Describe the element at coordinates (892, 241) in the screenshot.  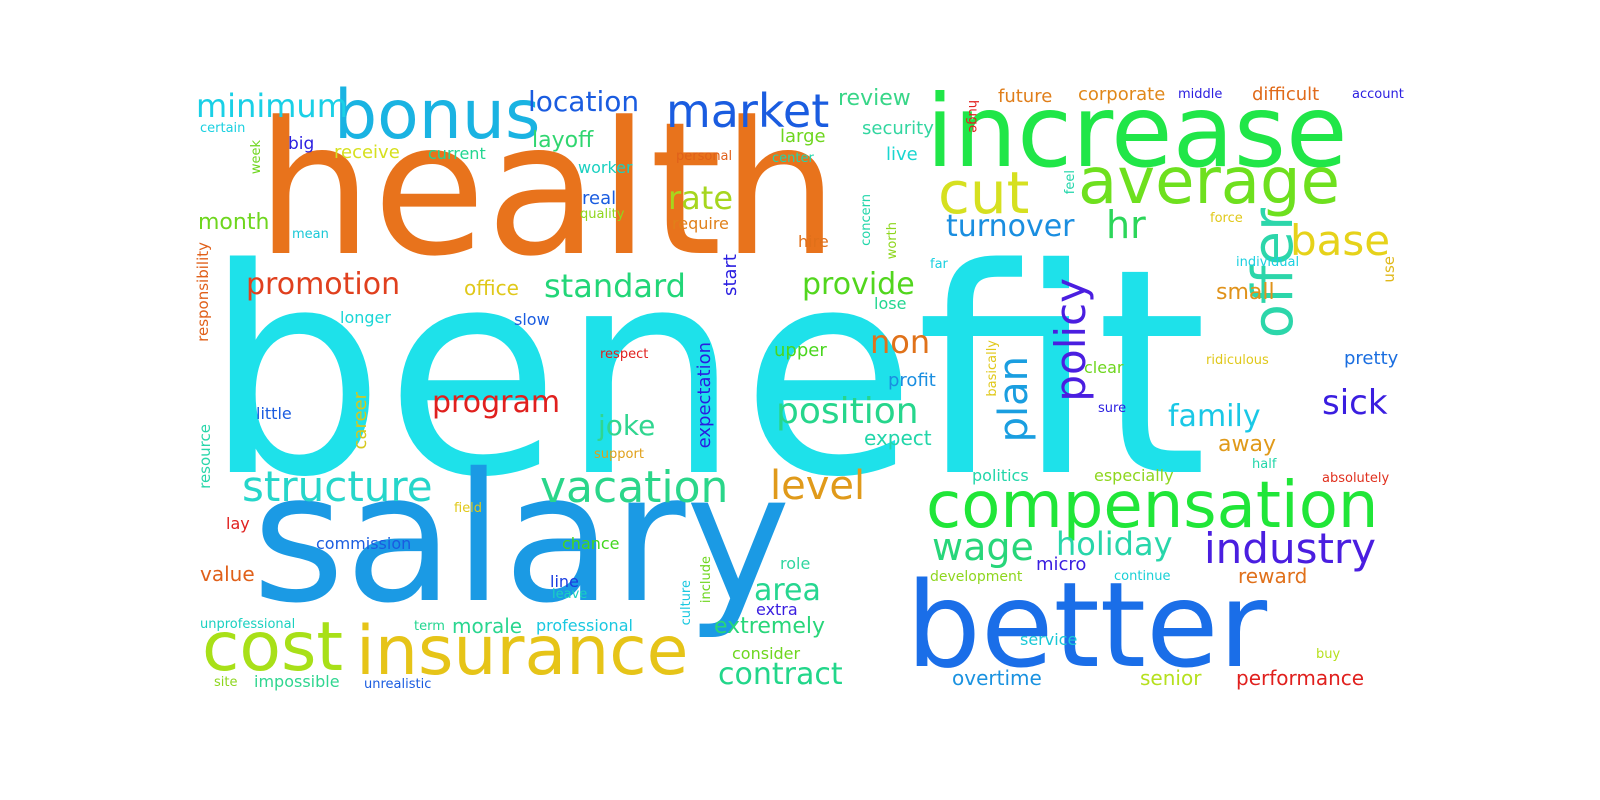
I see `word-worth: worth` at that location.